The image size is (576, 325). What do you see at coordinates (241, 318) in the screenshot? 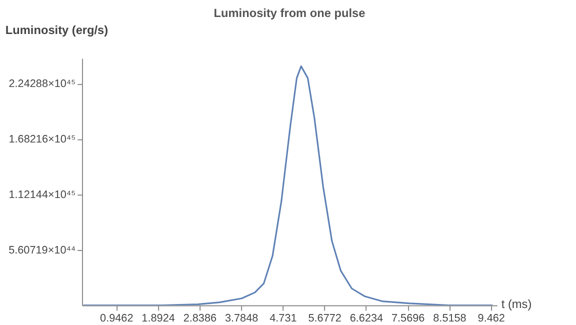
I see `x-tick-label: 3.7848` at bounding box center [241, 318].